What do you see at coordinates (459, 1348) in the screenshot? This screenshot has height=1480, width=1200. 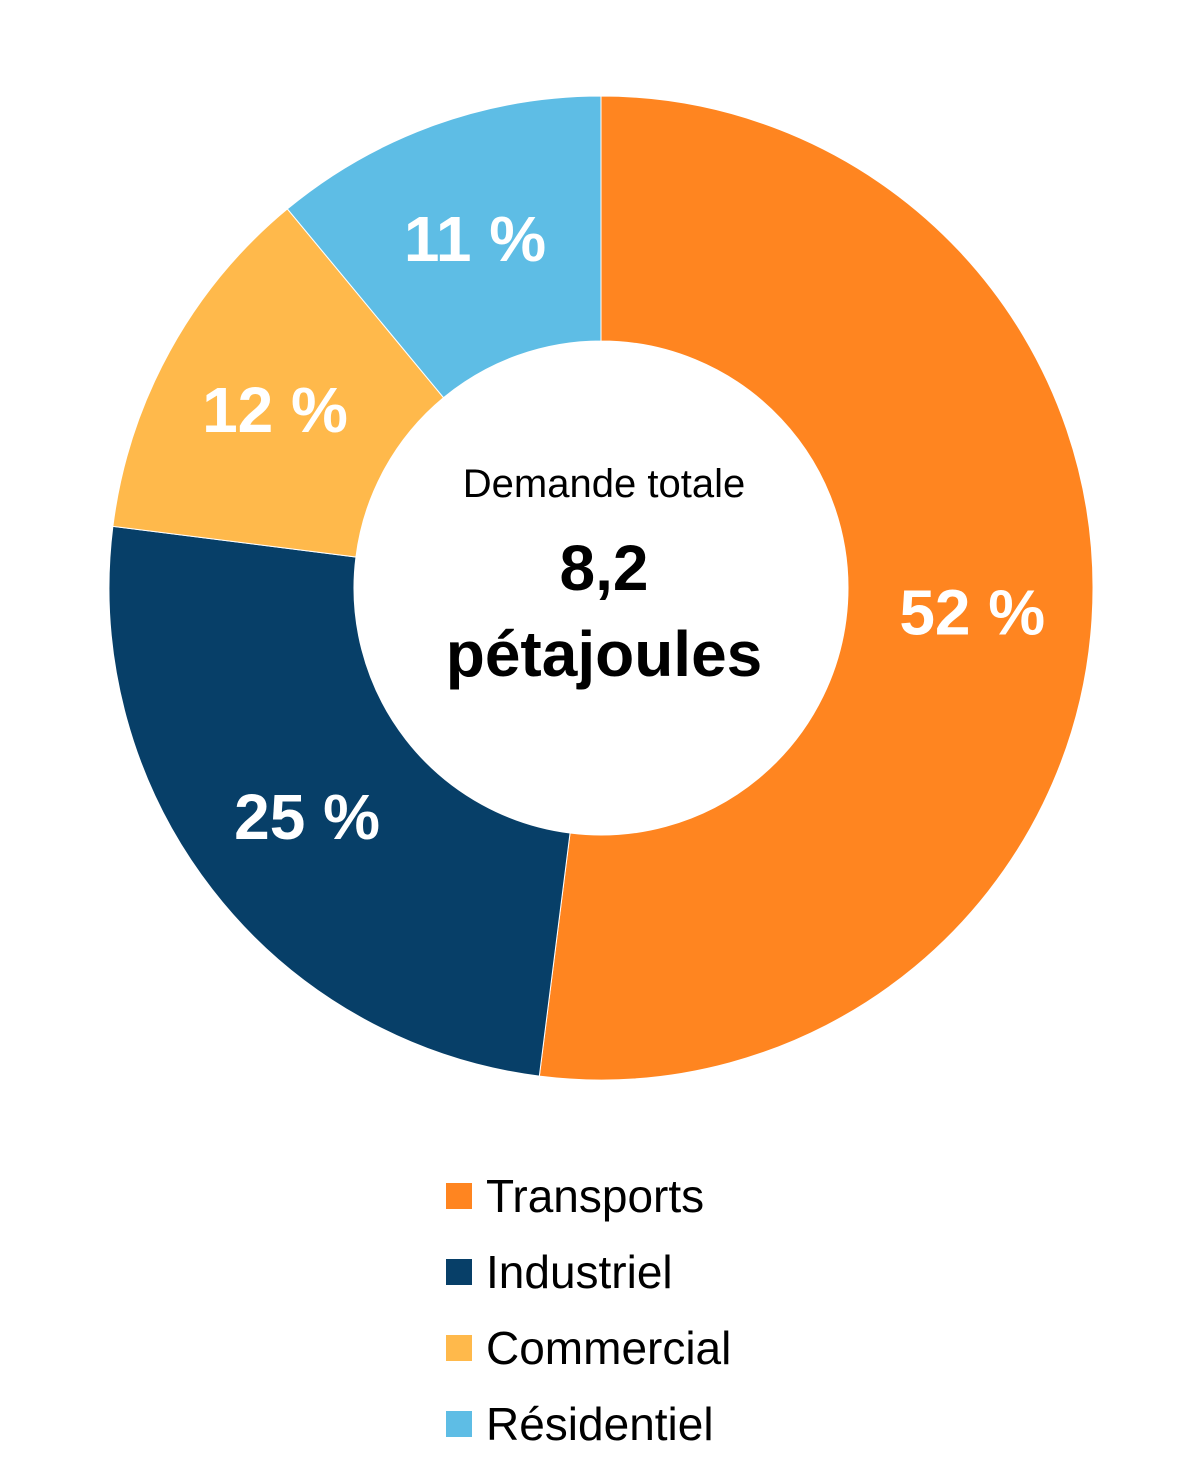 I see `legend-swatch-commercial` at bounding box center [459, 1348].